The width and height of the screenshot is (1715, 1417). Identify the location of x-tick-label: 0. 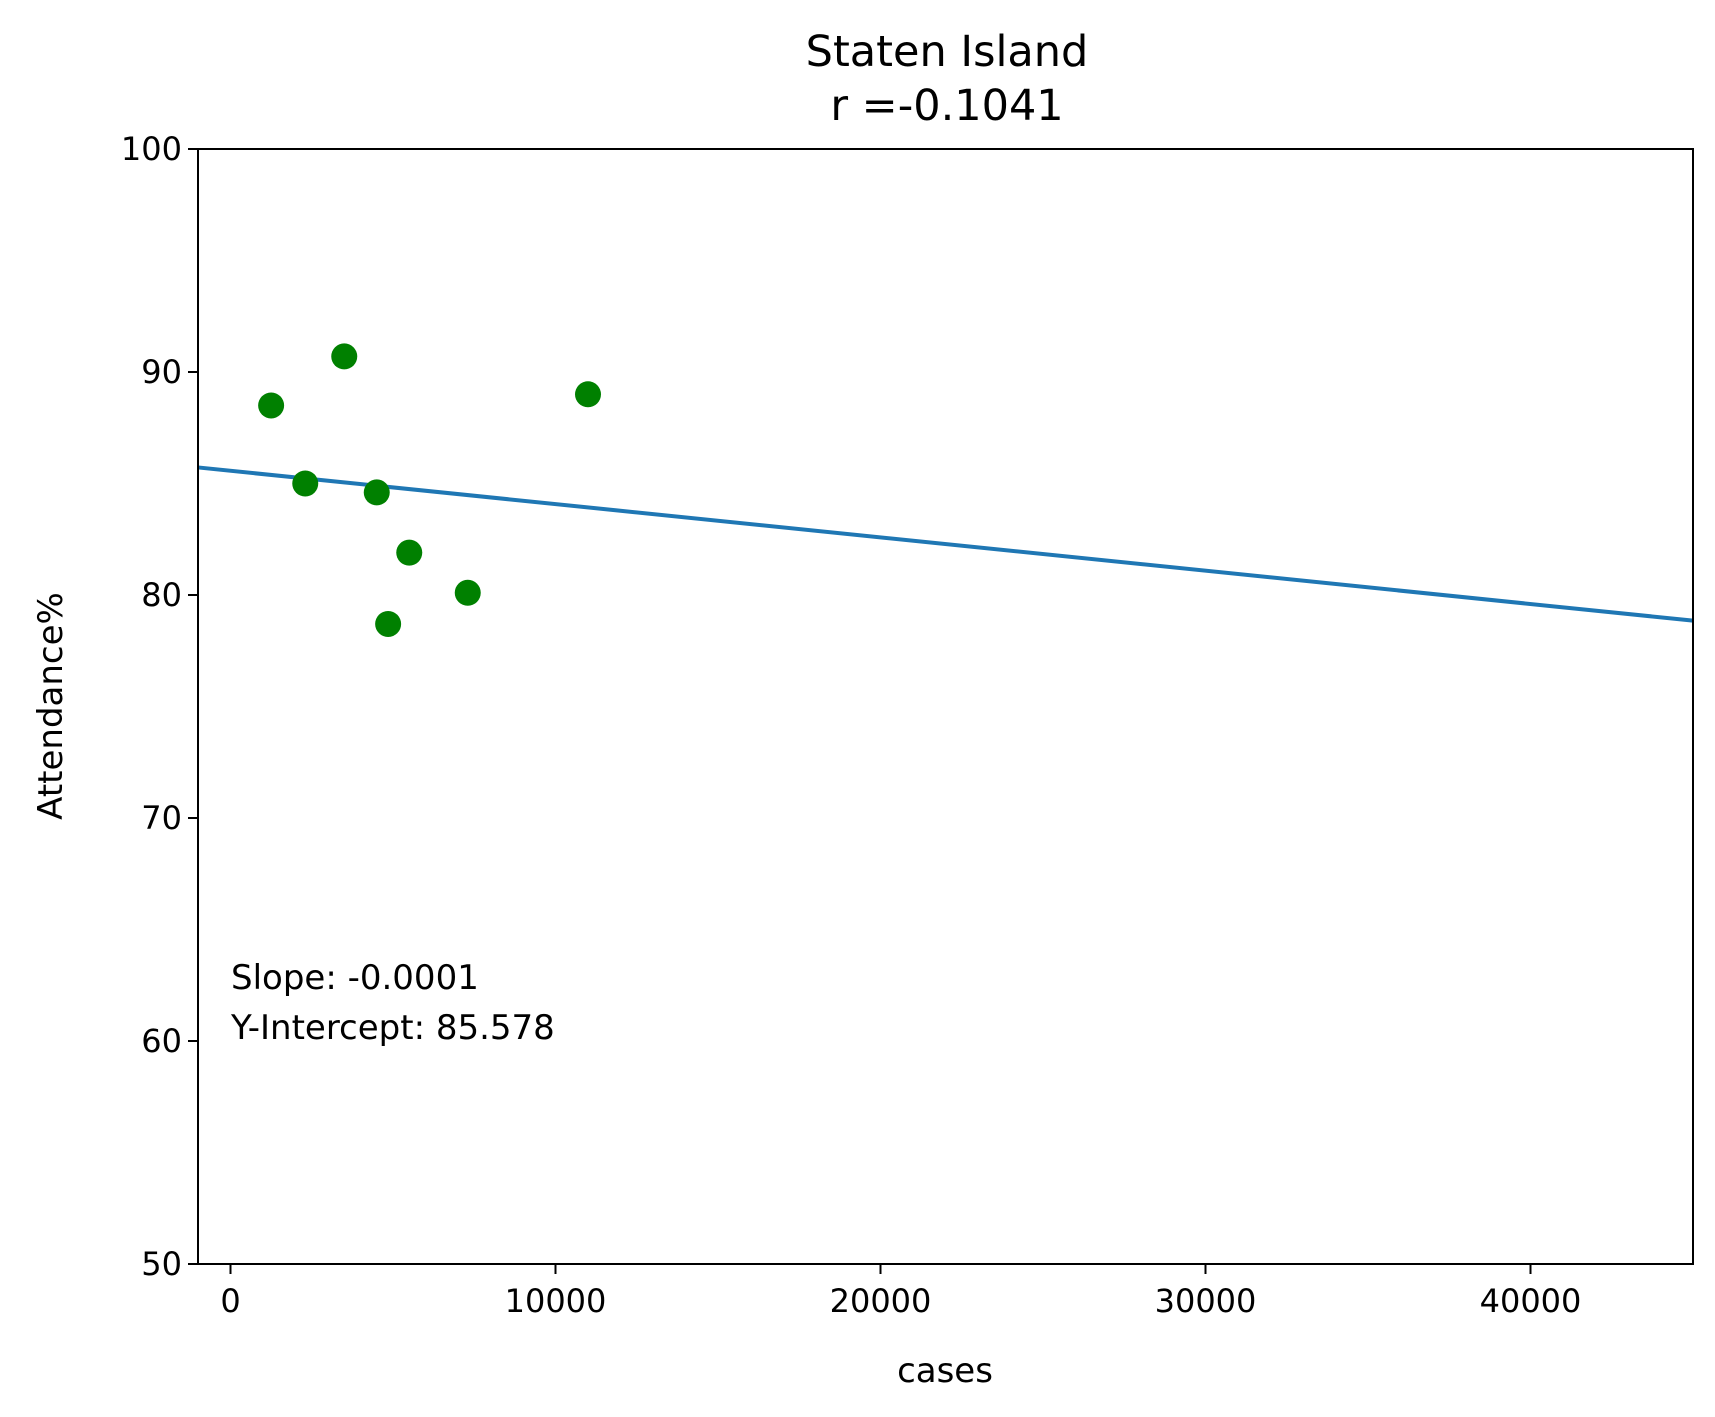
(230, 1301).